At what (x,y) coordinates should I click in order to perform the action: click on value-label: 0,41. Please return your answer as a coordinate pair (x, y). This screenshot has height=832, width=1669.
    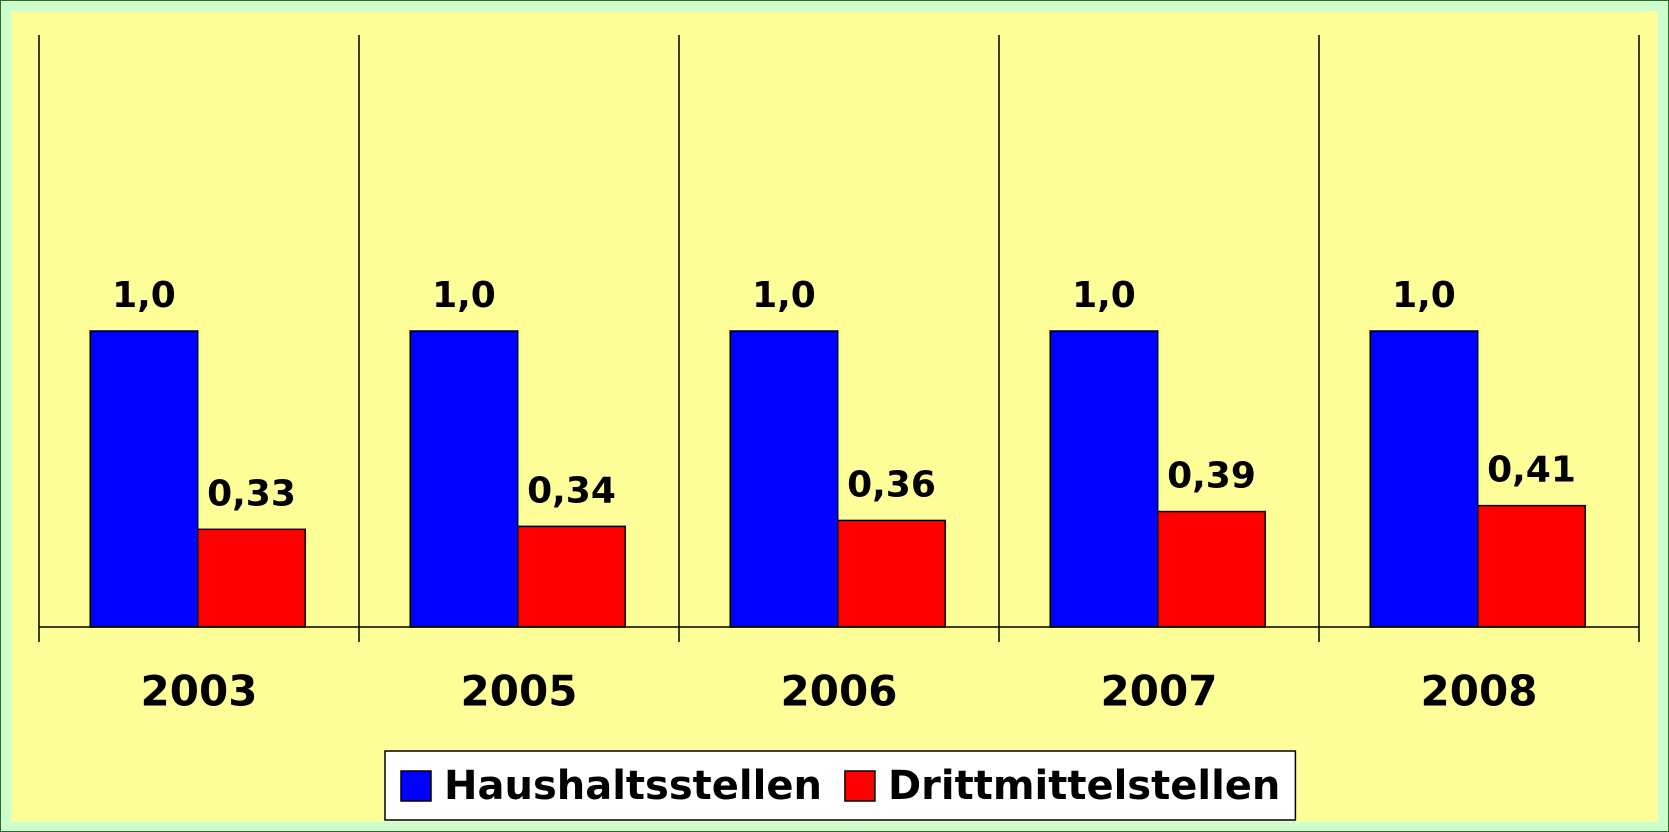
    Looking at the image, I should click on (1531, 470).